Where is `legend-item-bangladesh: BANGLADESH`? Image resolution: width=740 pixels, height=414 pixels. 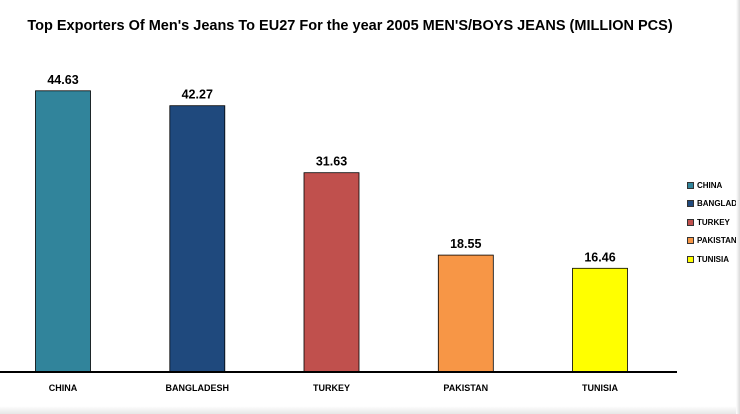
legend-item-bangladesh: BANGLADESH is located at coordinates (713, 204).